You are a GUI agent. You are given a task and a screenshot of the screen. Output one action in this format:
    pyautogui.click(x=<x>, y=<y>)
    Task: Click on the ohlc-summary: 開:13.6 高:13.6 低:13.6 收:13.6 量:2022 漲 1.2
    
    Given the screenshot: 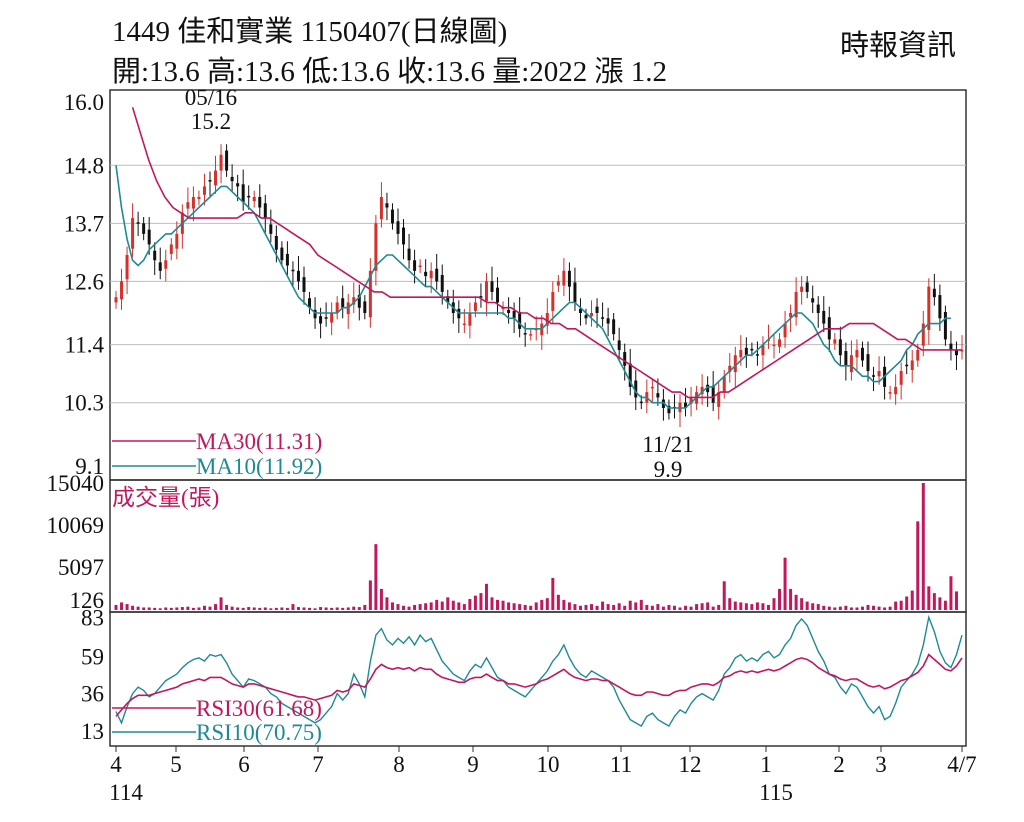 What is the action you would take?
    pyautogui.click(x=390, y=72)
    